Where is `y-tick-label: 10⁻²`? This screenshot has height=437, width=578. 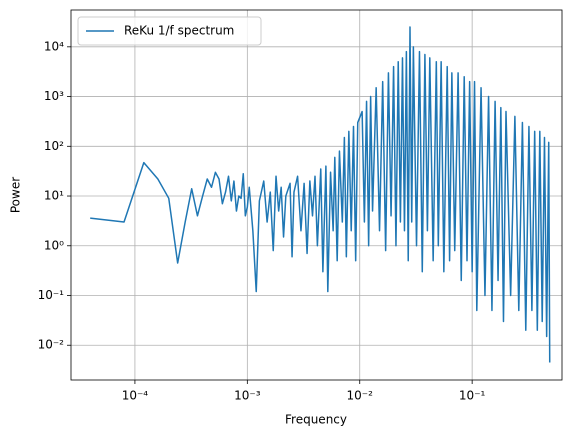
y-tick-label: 10⁻² is located at coordinates (51, 345).